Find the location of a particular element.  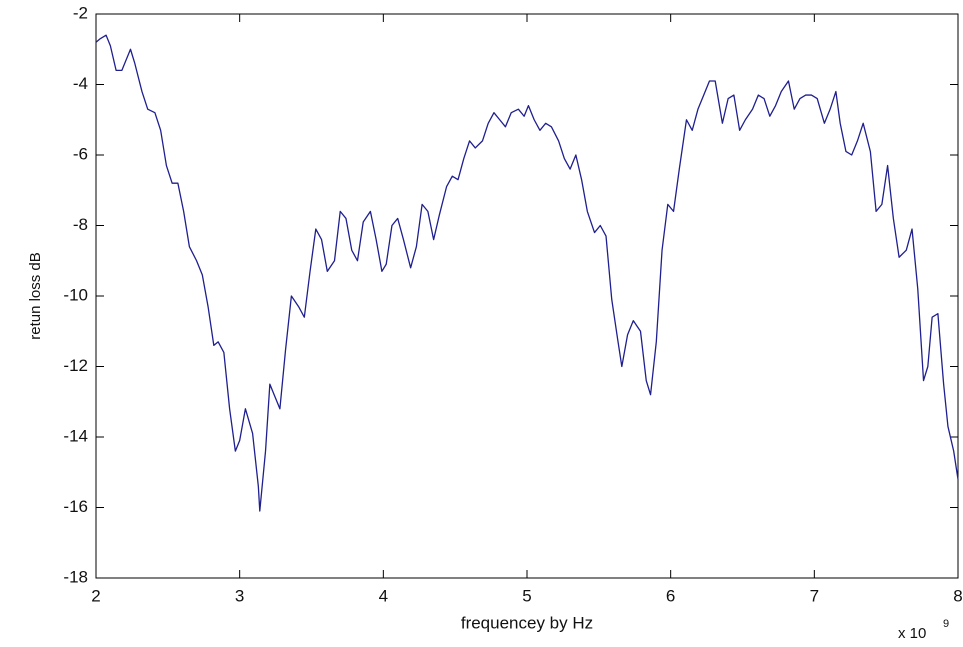

y-tick-label: -6 is located at coordinates (80, 153).